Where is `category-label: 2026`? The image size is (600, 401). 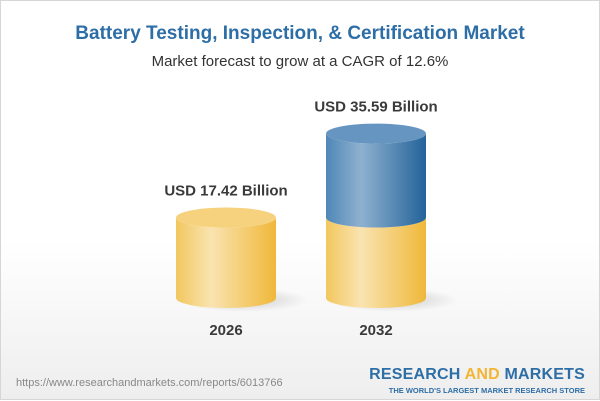
category-label: 2026 is located at coordinates (225, 330).